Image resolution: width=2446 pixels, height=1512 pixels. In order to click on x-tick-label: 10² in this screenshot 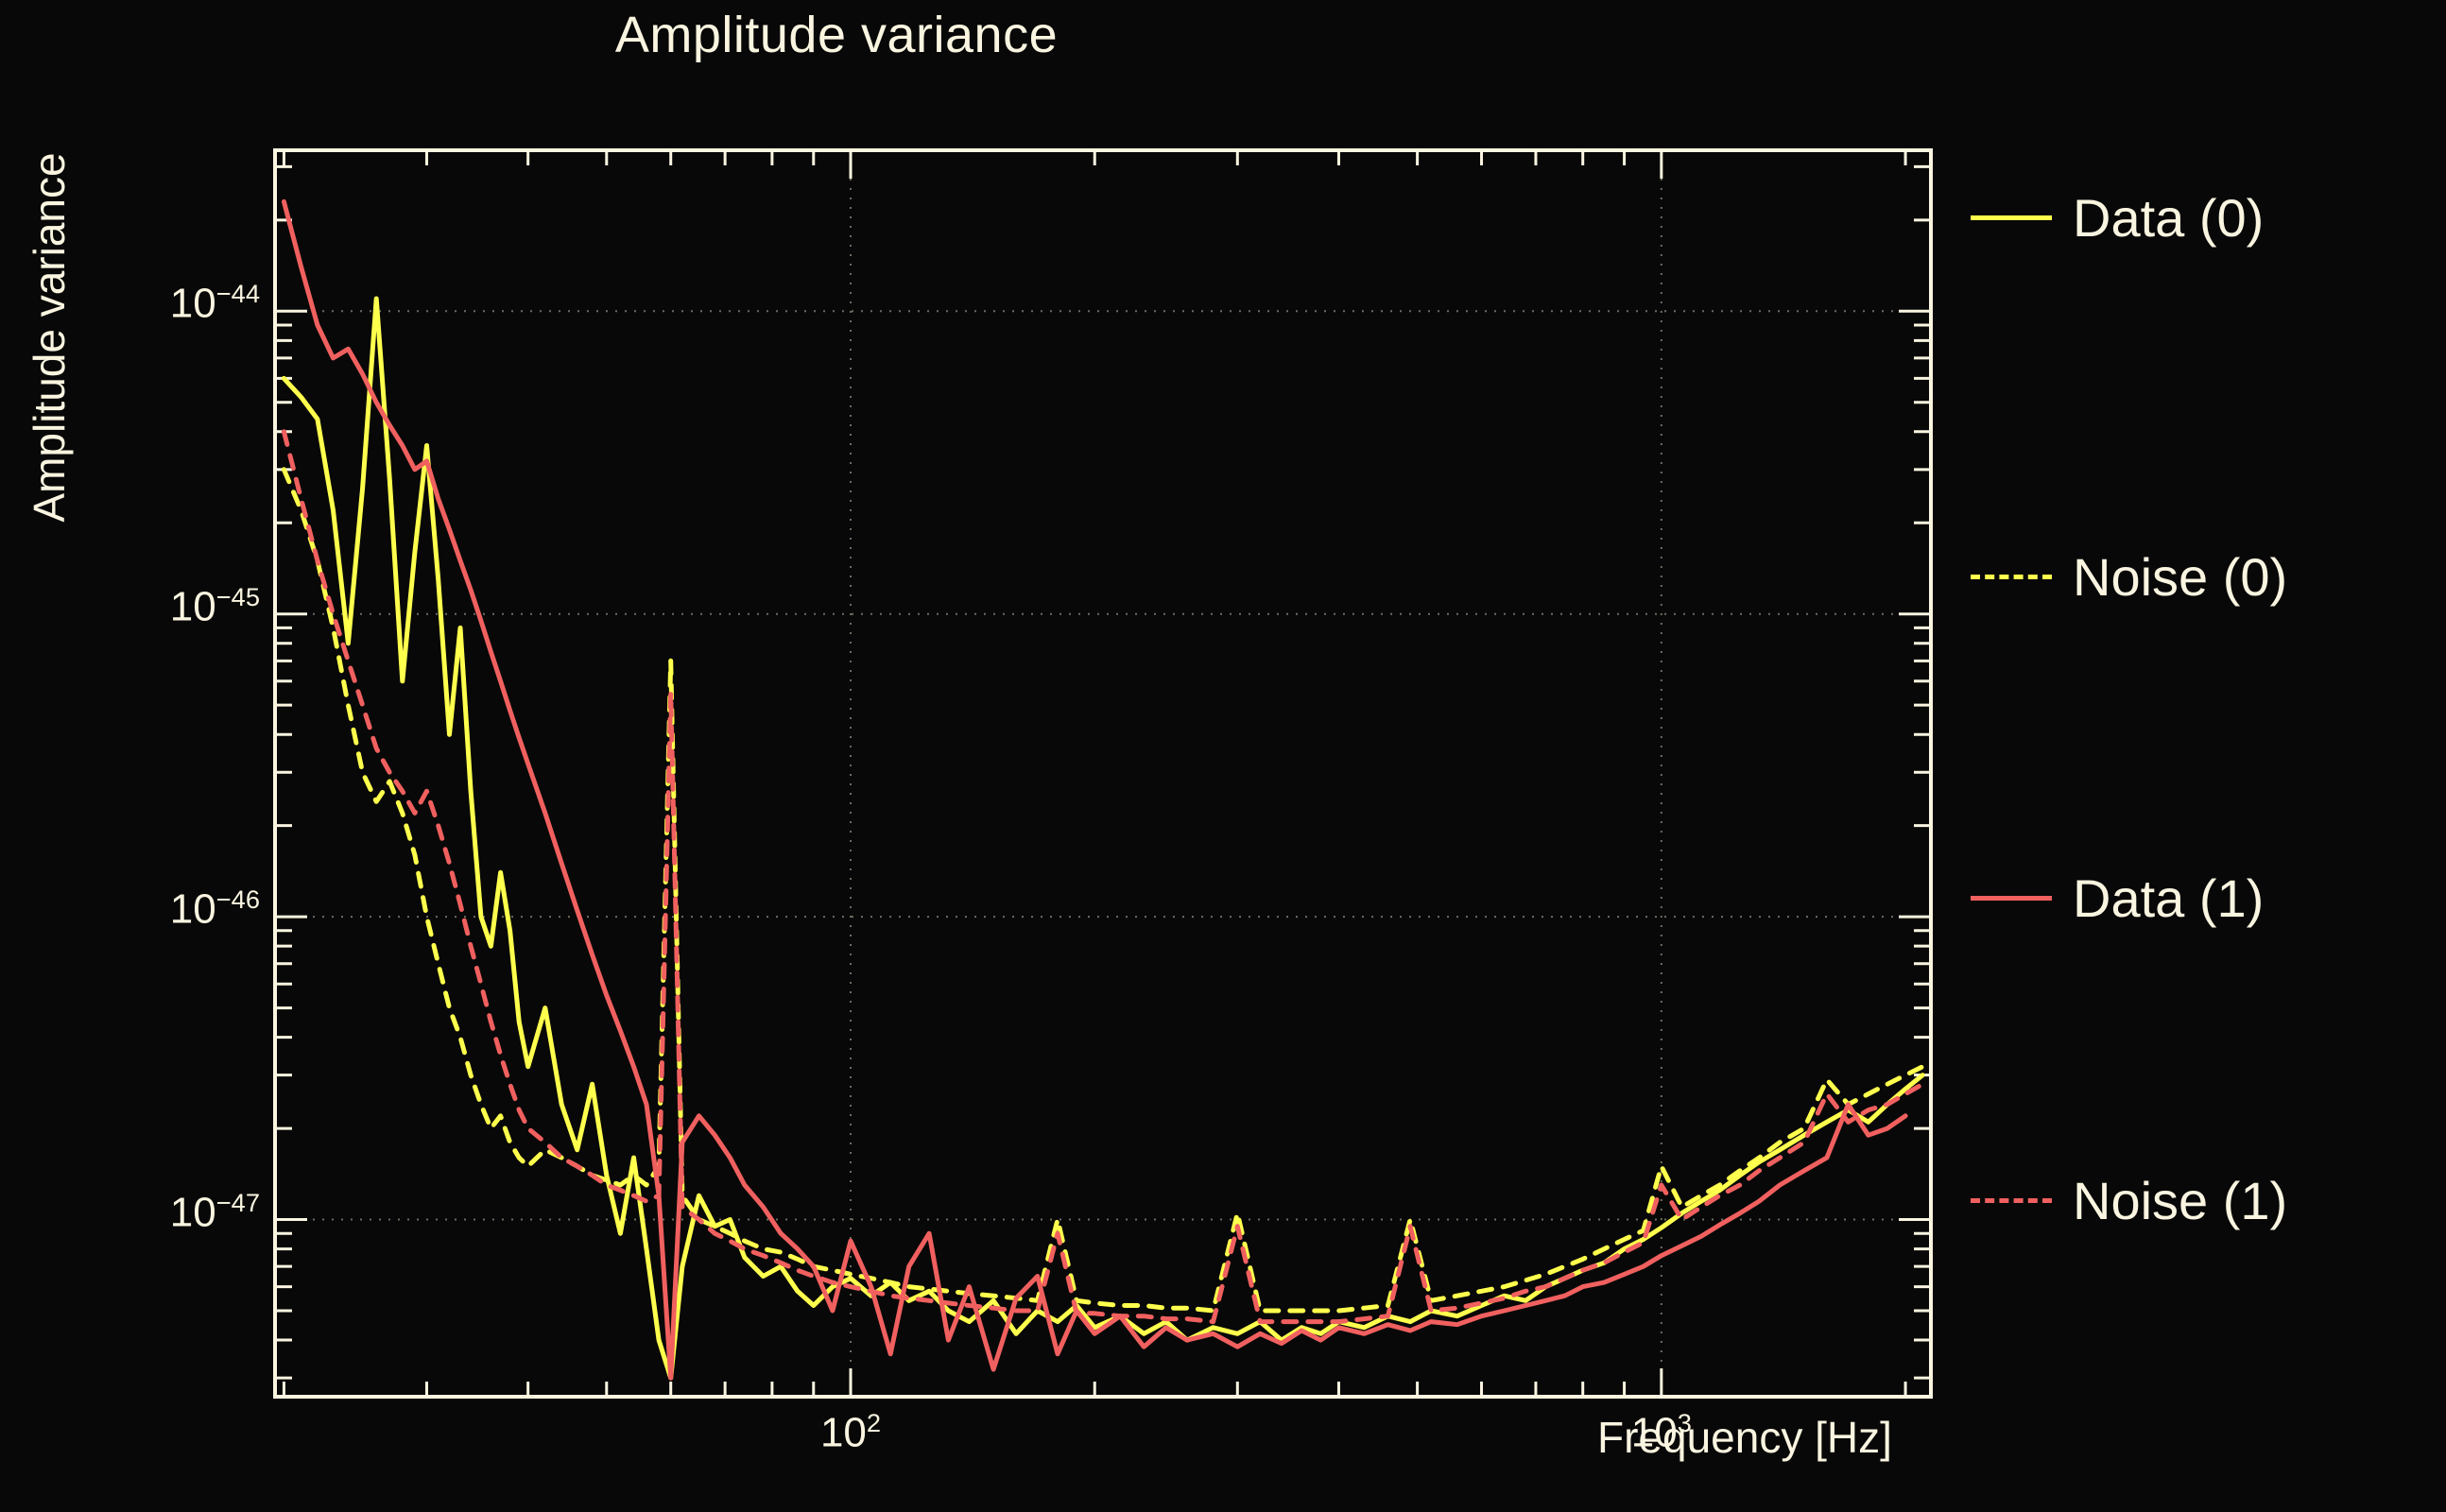, I will do `click(850, 1432)`.